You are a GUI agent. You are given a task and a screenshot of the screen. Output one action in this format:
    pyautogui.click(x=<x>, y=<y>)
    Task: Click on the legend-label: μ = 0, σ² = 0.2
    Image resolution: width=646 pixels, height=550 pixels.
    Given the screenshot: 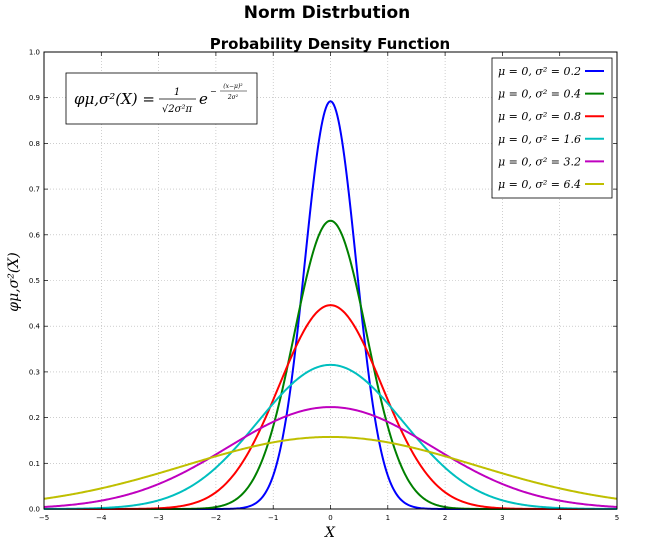 What is the action you would take?
    pyautogui.click(x=539, y=71)
    